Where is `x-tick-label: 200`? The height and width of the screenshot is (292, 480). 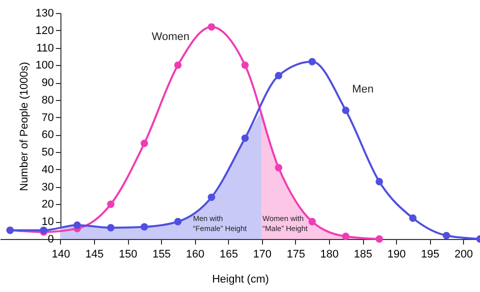
x-tick-label: 200 is located at coordinates (463, 254).